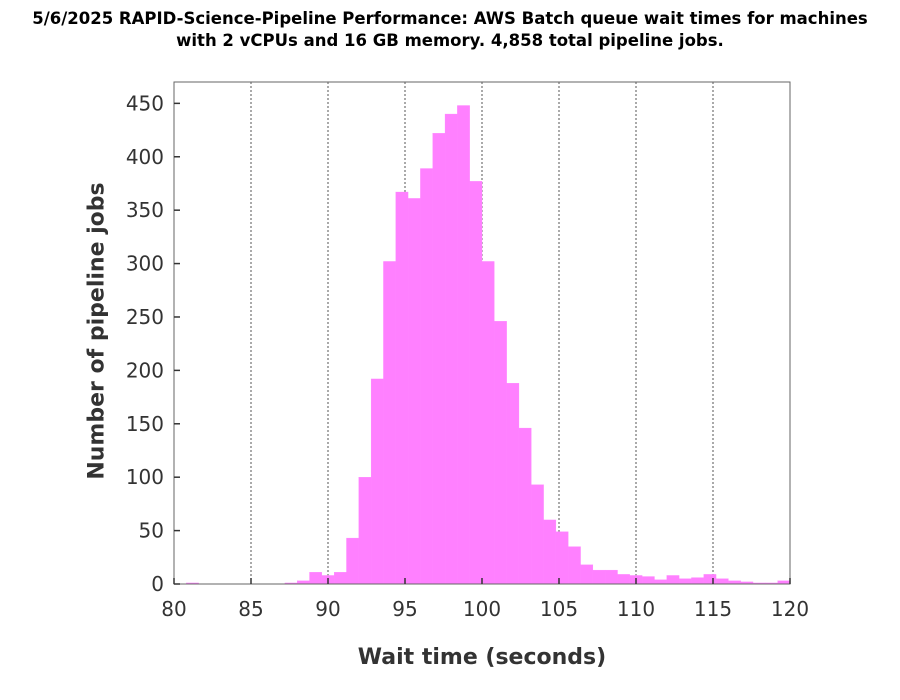  I want to click on y-tick-label: 400, so click(145, 157).